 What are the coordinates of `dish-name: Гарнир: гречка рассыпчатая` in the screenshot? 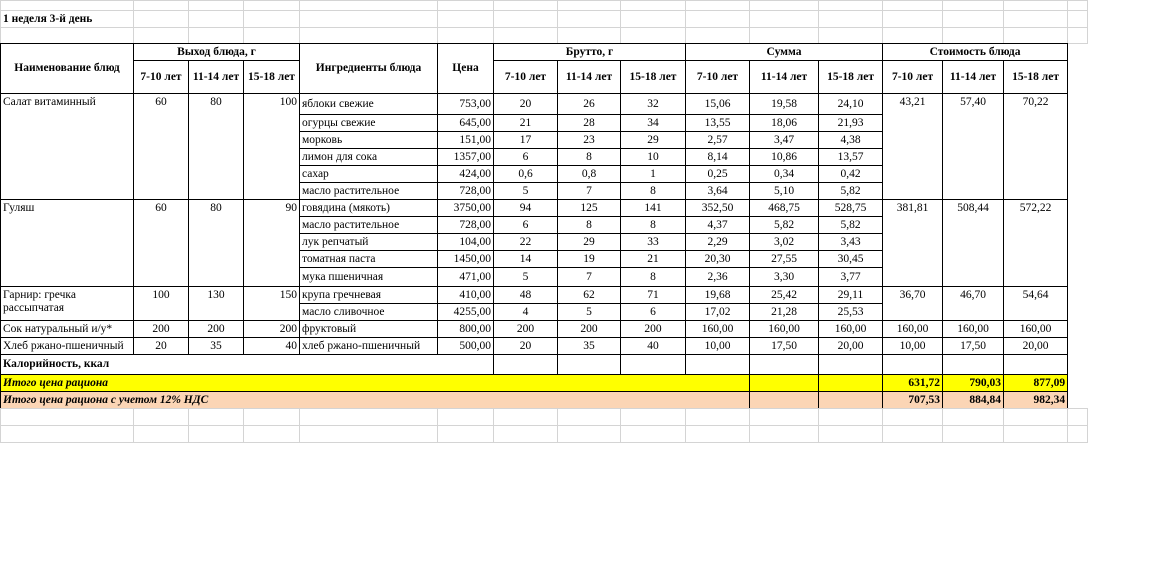 It's located at (67, 303).